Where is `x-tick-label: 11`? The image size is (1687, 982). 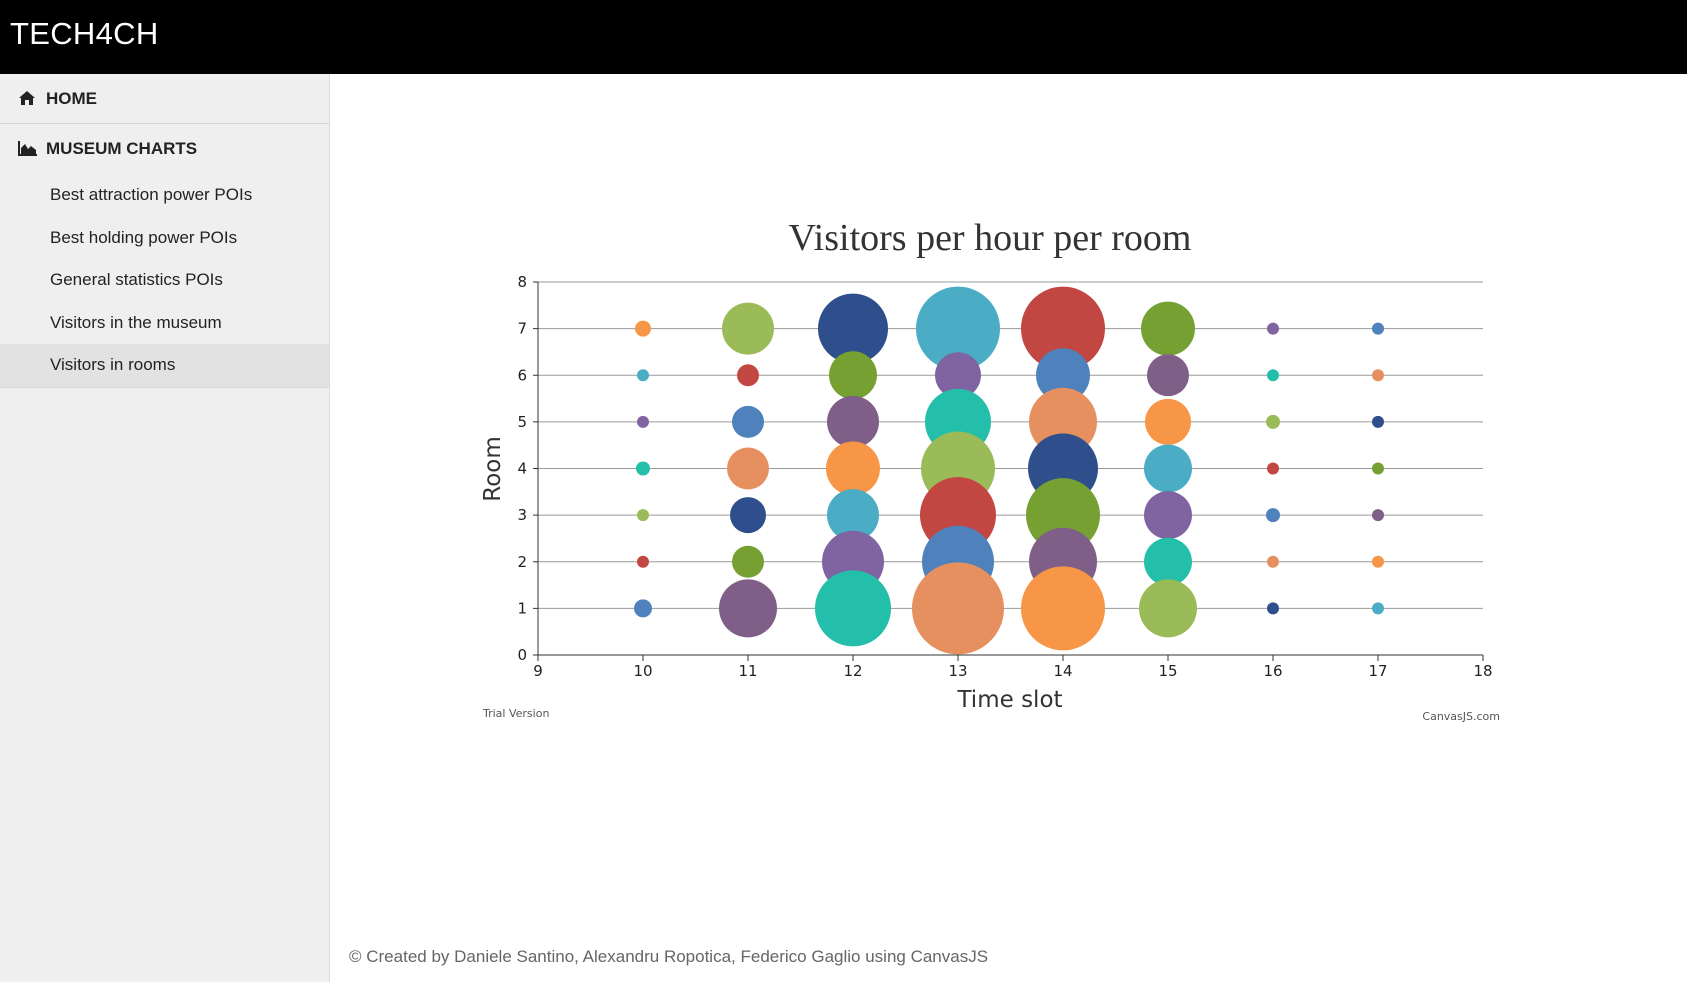
x-tick-label: 11 is located at coordinates (747, 671).